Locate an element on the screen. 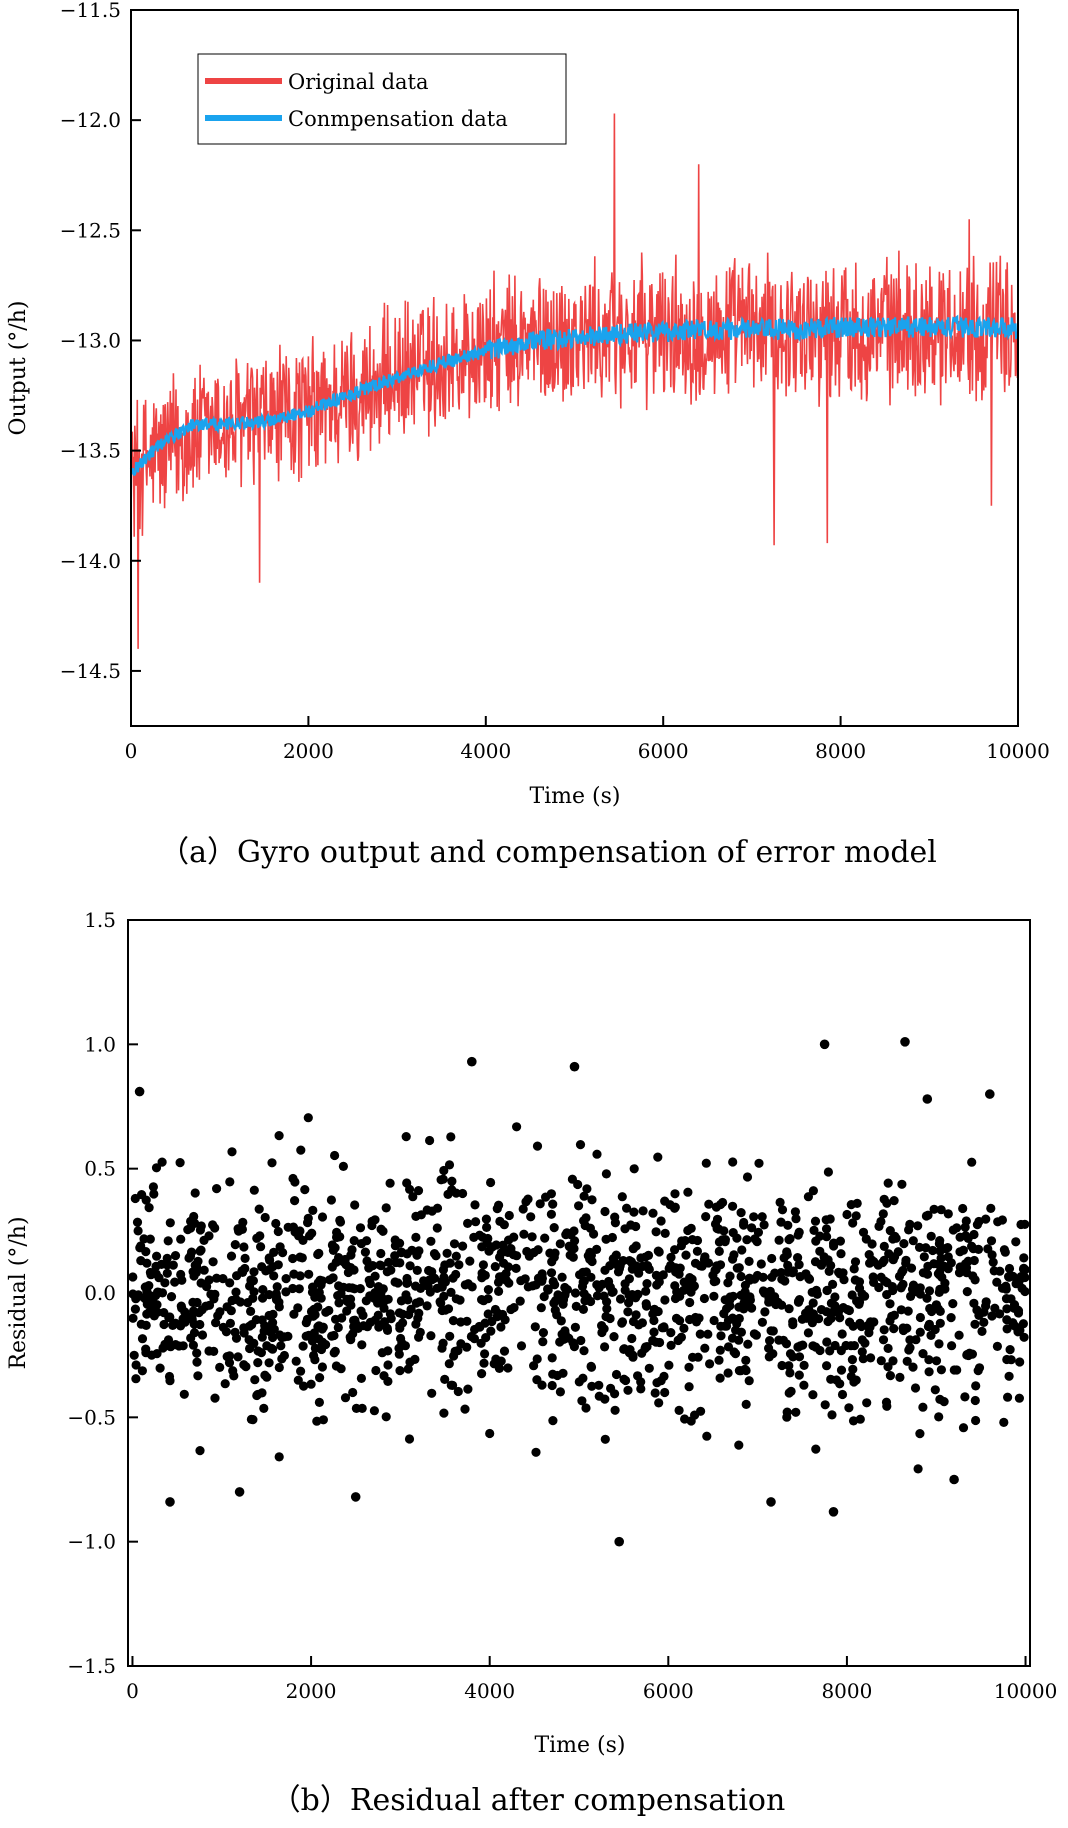 The image size is (1068, 1828). panel-a-x-axis-label: Time (s) is located at coordinates (574, 796).